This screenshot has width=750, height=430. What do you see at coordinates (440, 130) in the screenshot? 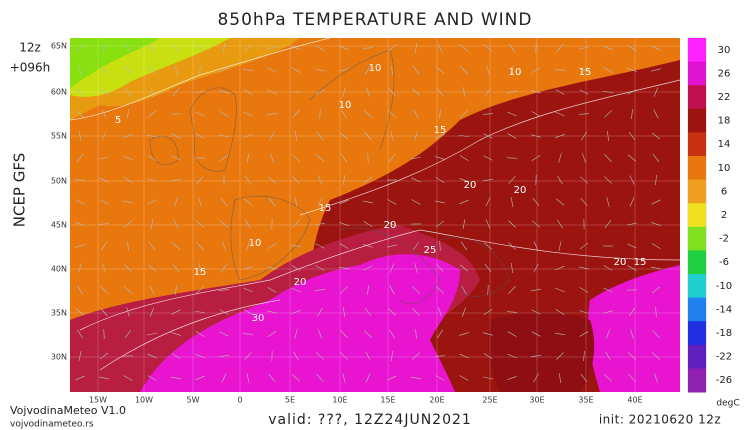
I see `contour-label: 15` at bounding box center [440, 130].